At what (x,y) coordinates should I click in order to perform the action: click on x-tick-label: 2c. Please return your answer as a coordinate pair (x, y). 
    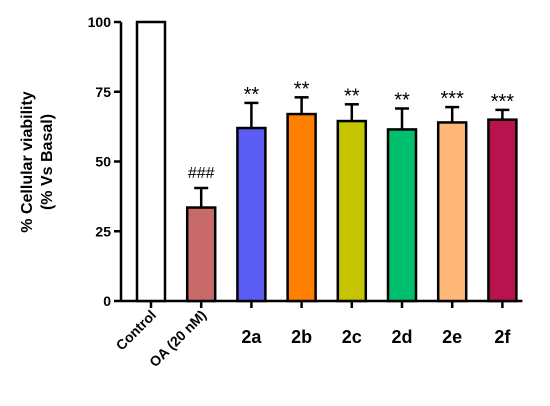
    Looking at the image, I should click on (352, 337).